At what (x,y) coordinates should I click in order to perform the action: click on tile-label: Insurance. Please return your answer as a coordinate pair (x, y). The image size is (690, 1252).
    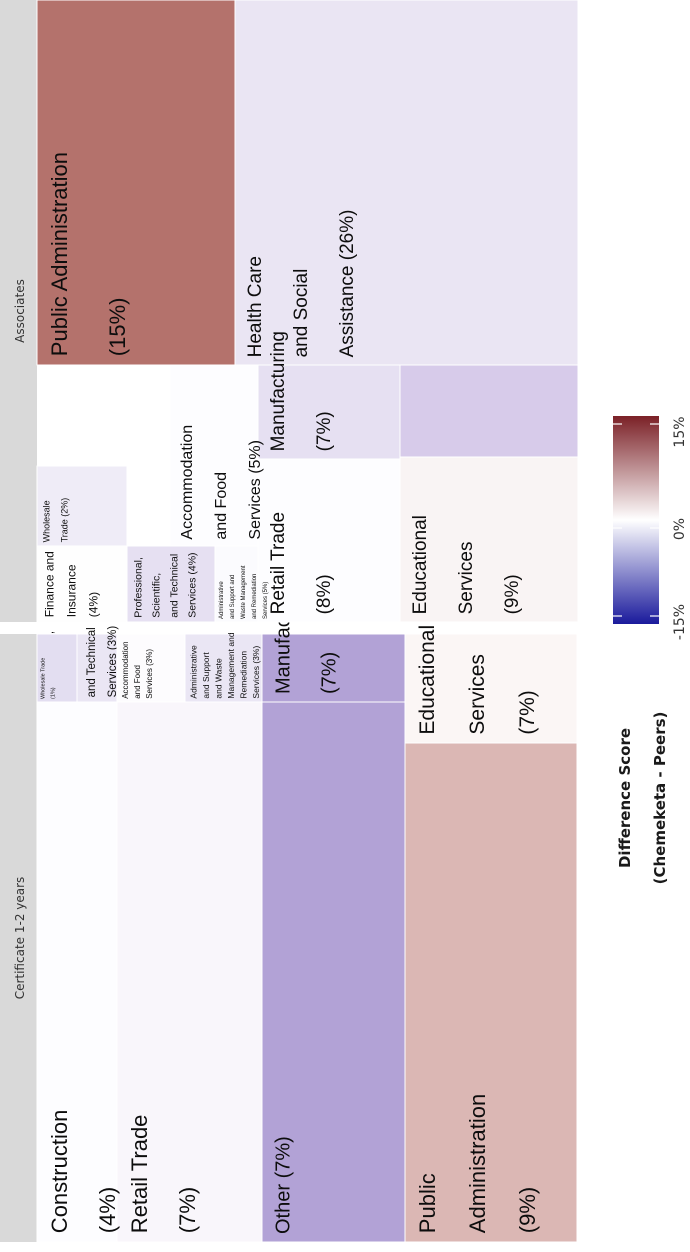
    Looking at the image, I should click on (71, 590).